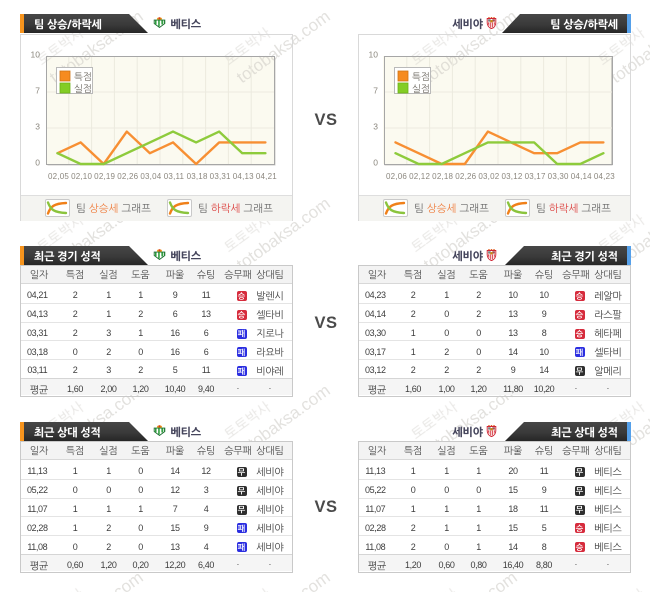  Describe the element at coordinates (266, 176) in the screenshot. I see `svg-text: 04,21` at that location.